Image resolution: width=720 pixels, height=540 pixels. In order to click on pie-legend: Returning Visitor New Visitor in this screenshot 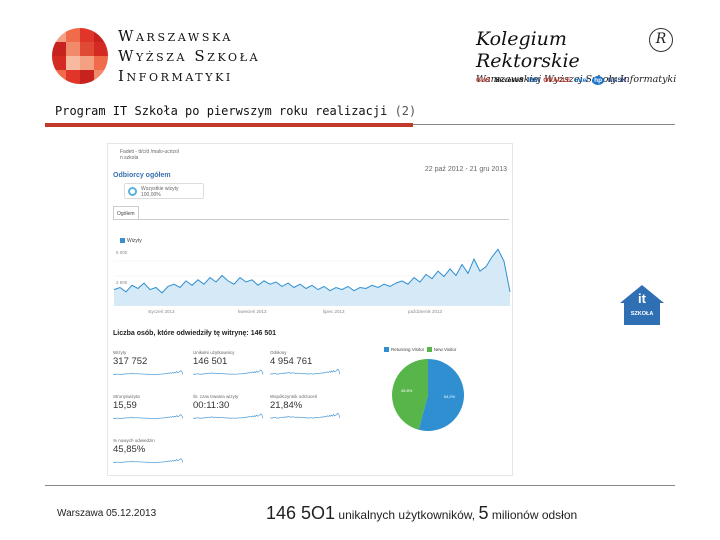, I will do `click(420, 350)`.